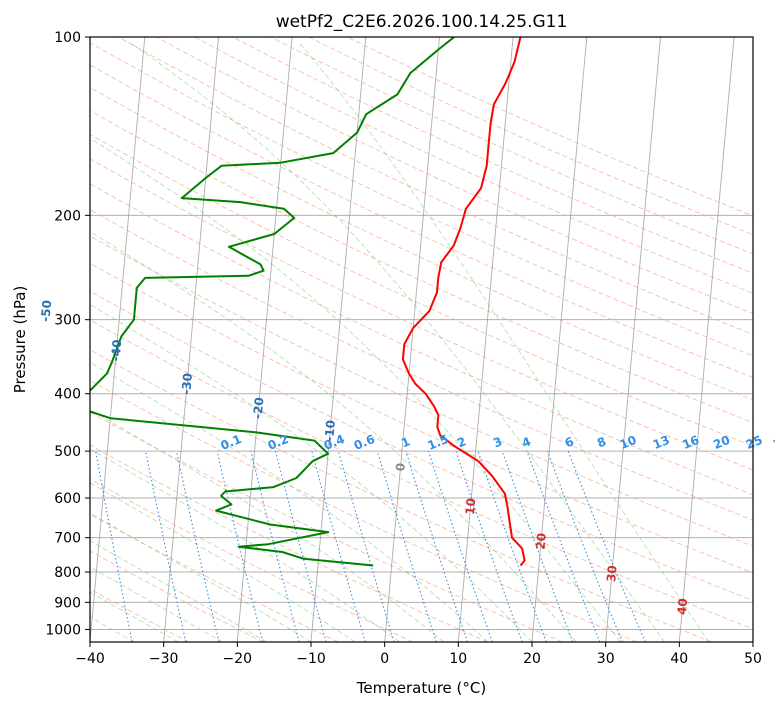  Describe the element at coordinates (187, 383) in the screenshot. I see `isotherm-label: -30` at that location.